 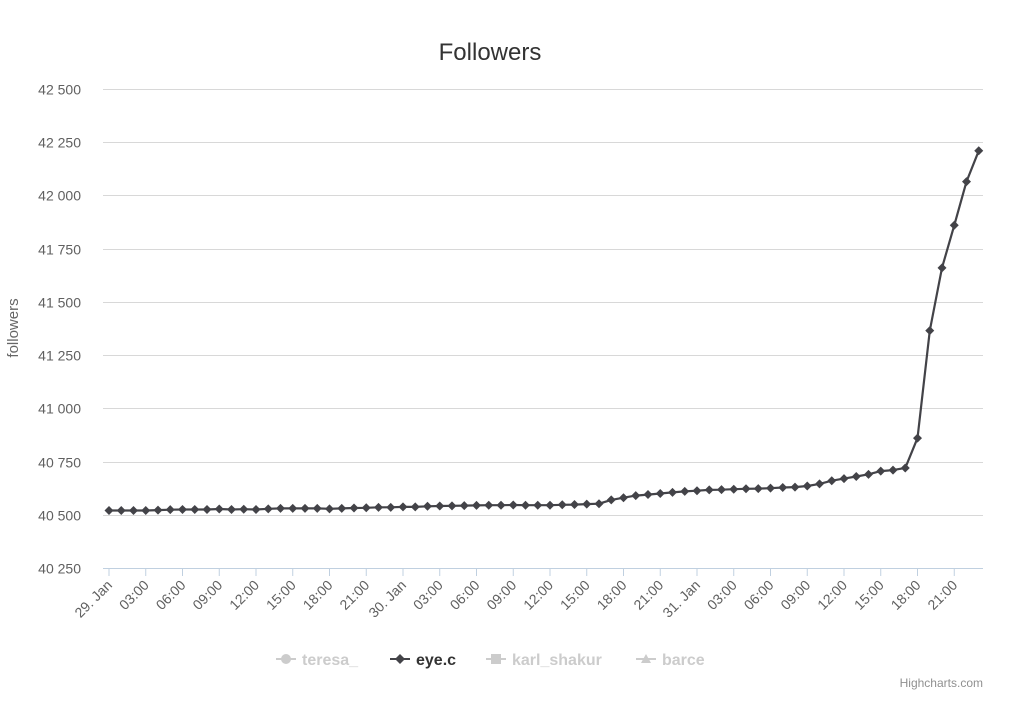 I want to click on x-tick-label: 12:00, so click(x=538, y=595).